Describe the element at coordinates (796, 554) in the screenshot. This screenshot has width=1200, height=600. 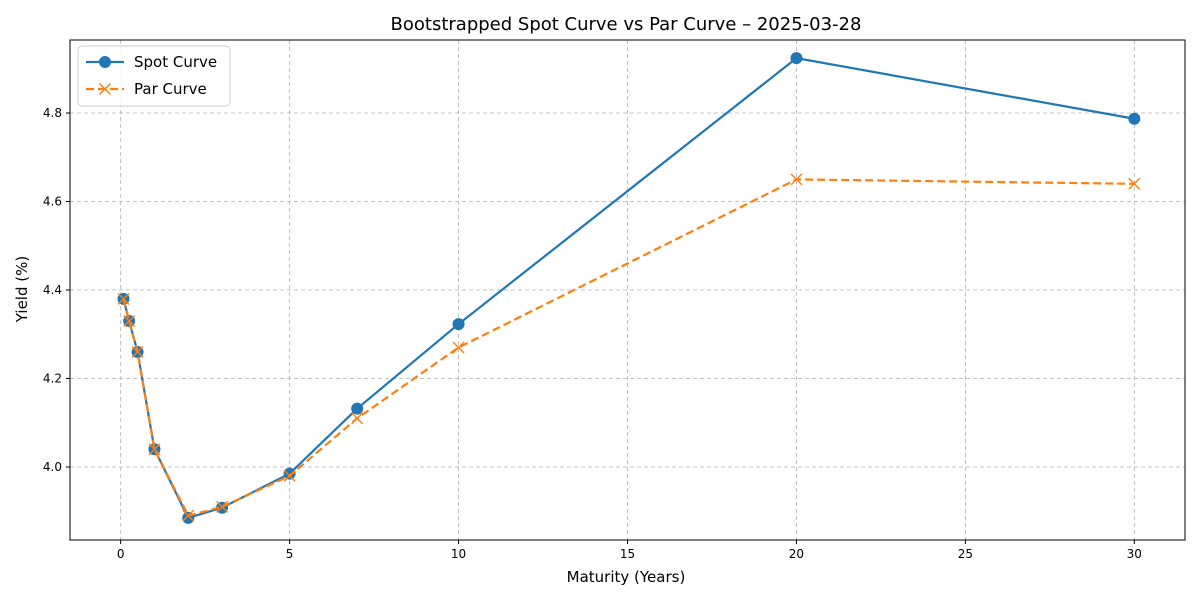
I see `x-tick-label: 20` at that location.